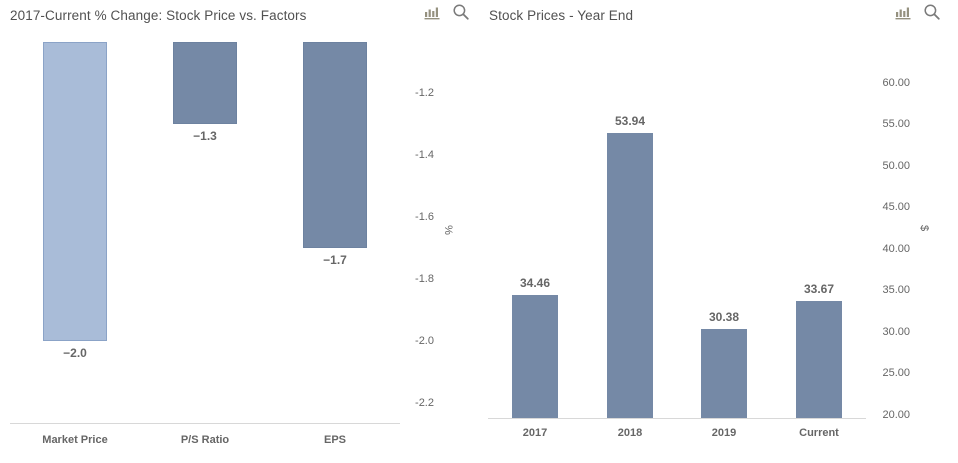 This screenshot has height=463, width=958. What do you see at coordinates (75, 191) in the screenshot?
I see `bar-market-price` at bounding box center [75, 191].